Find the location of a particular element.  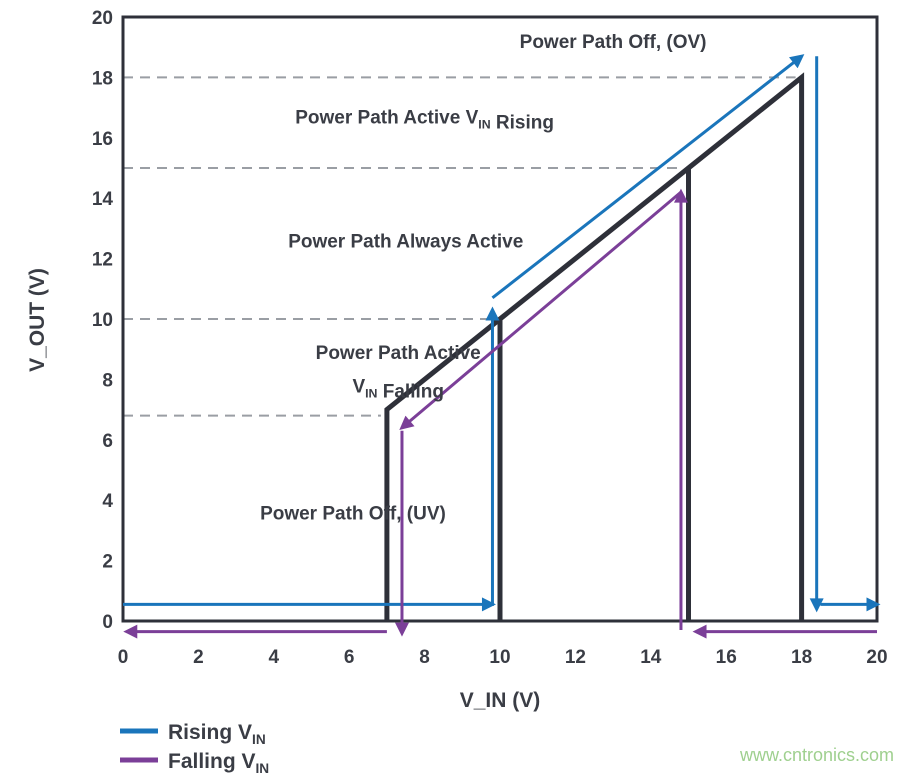

y-tick-label: 4 is located at coordinates (107, 501).